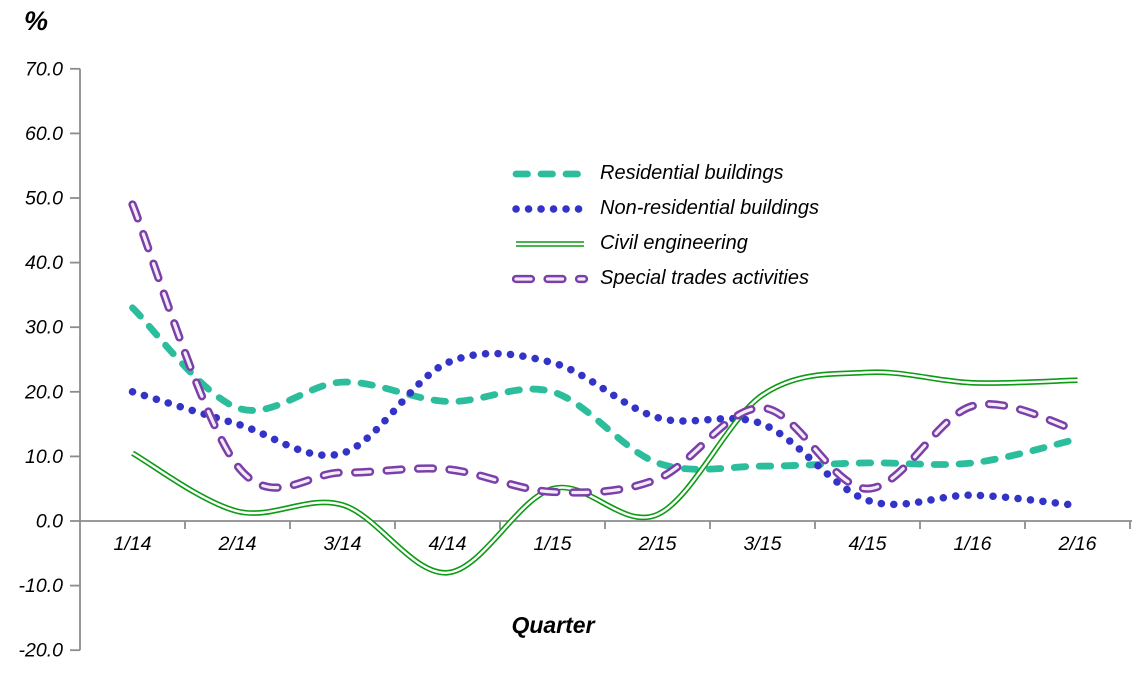 This screenshot has height=678, width=1143. I want to click on legend-label-non-residential-buildings: Non-residential buildings, so click(710, 208).